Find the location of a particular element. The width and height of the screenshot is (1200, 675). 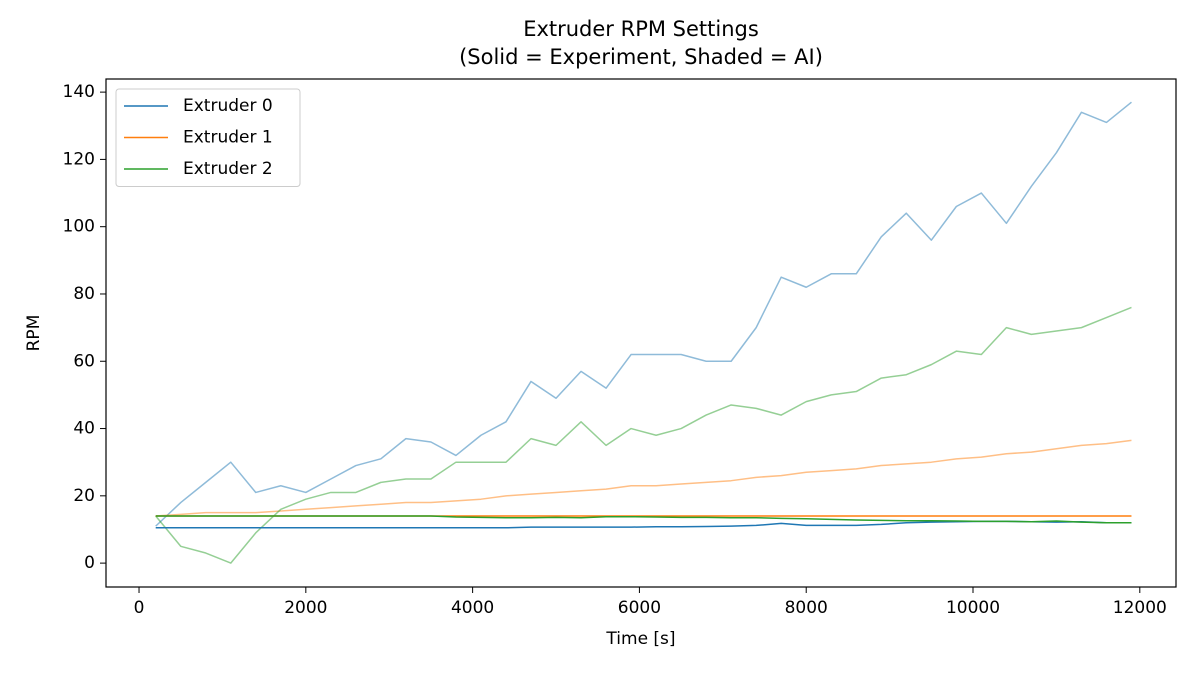

y-tick-label: 80 is located at coordinates (84, 294).